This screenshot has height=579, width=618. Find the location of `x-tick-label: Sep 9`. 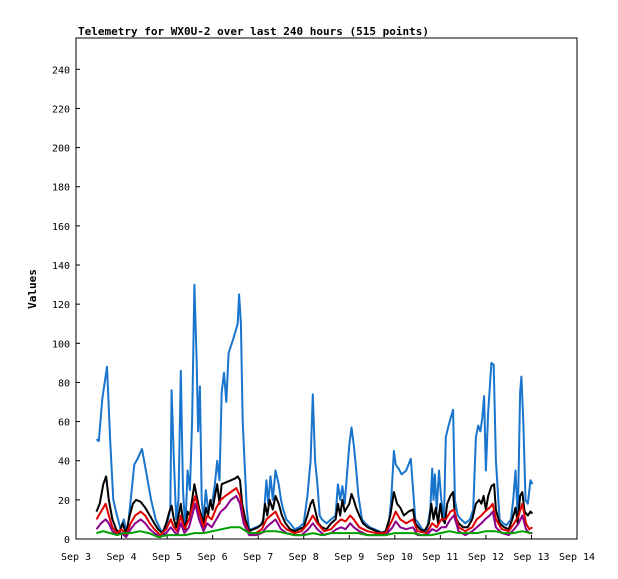

x-tick-label: Sep 9 is located at coordinates (349, 557).